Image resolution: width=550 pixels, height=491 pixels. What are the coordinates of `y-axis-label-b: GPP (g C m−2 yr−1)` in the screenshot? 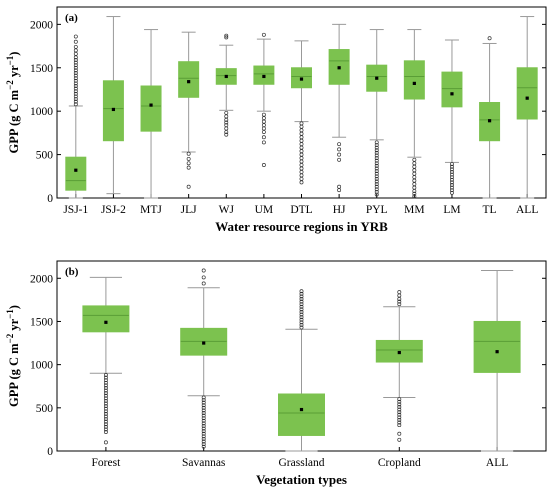 It's located at (13, 356).